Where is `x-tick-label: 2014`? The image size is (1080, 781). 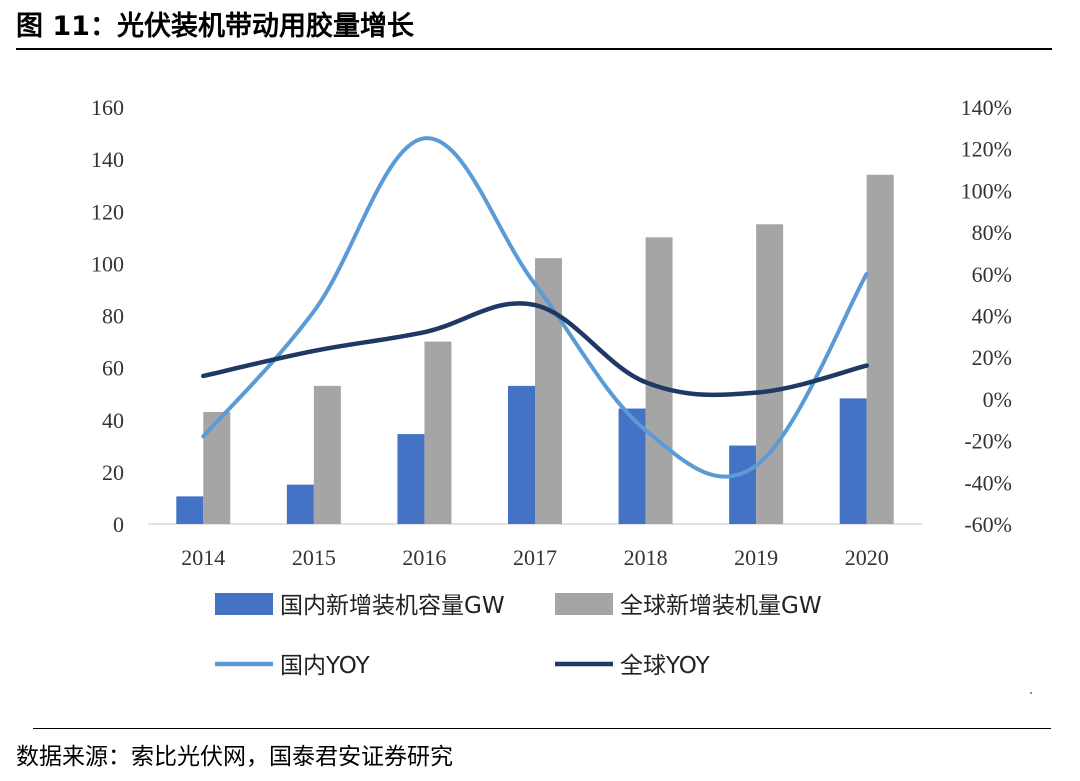 x-tick-label: 2014 is located at coordinates (203, 557).